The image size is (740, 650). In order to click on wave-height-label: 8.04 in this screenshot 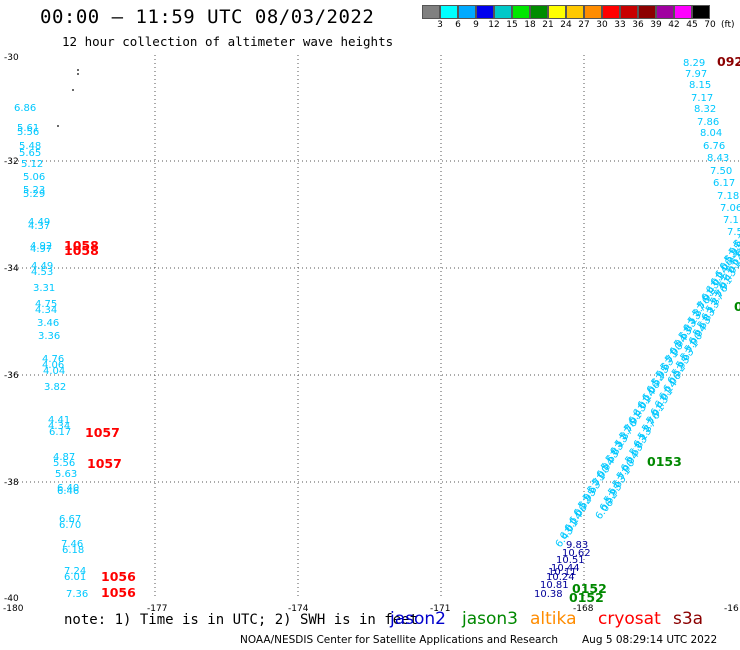, I will do `click(711, 133)`.